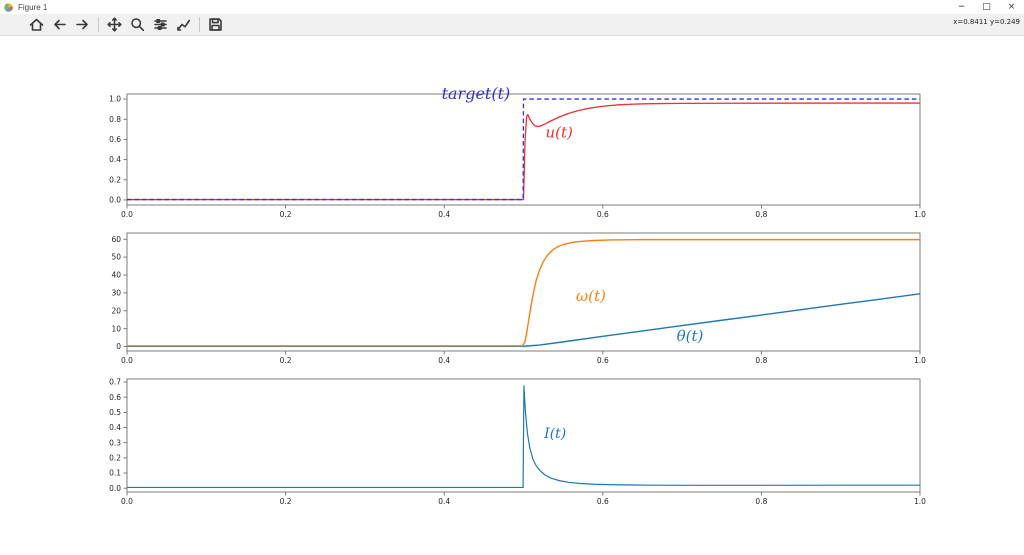 The height and width of the screenshot is (555, 1024). Describe the element at coordinates (444, 360) in the screenshot. I see `p2-x-tick-label: 0.4` at that location.